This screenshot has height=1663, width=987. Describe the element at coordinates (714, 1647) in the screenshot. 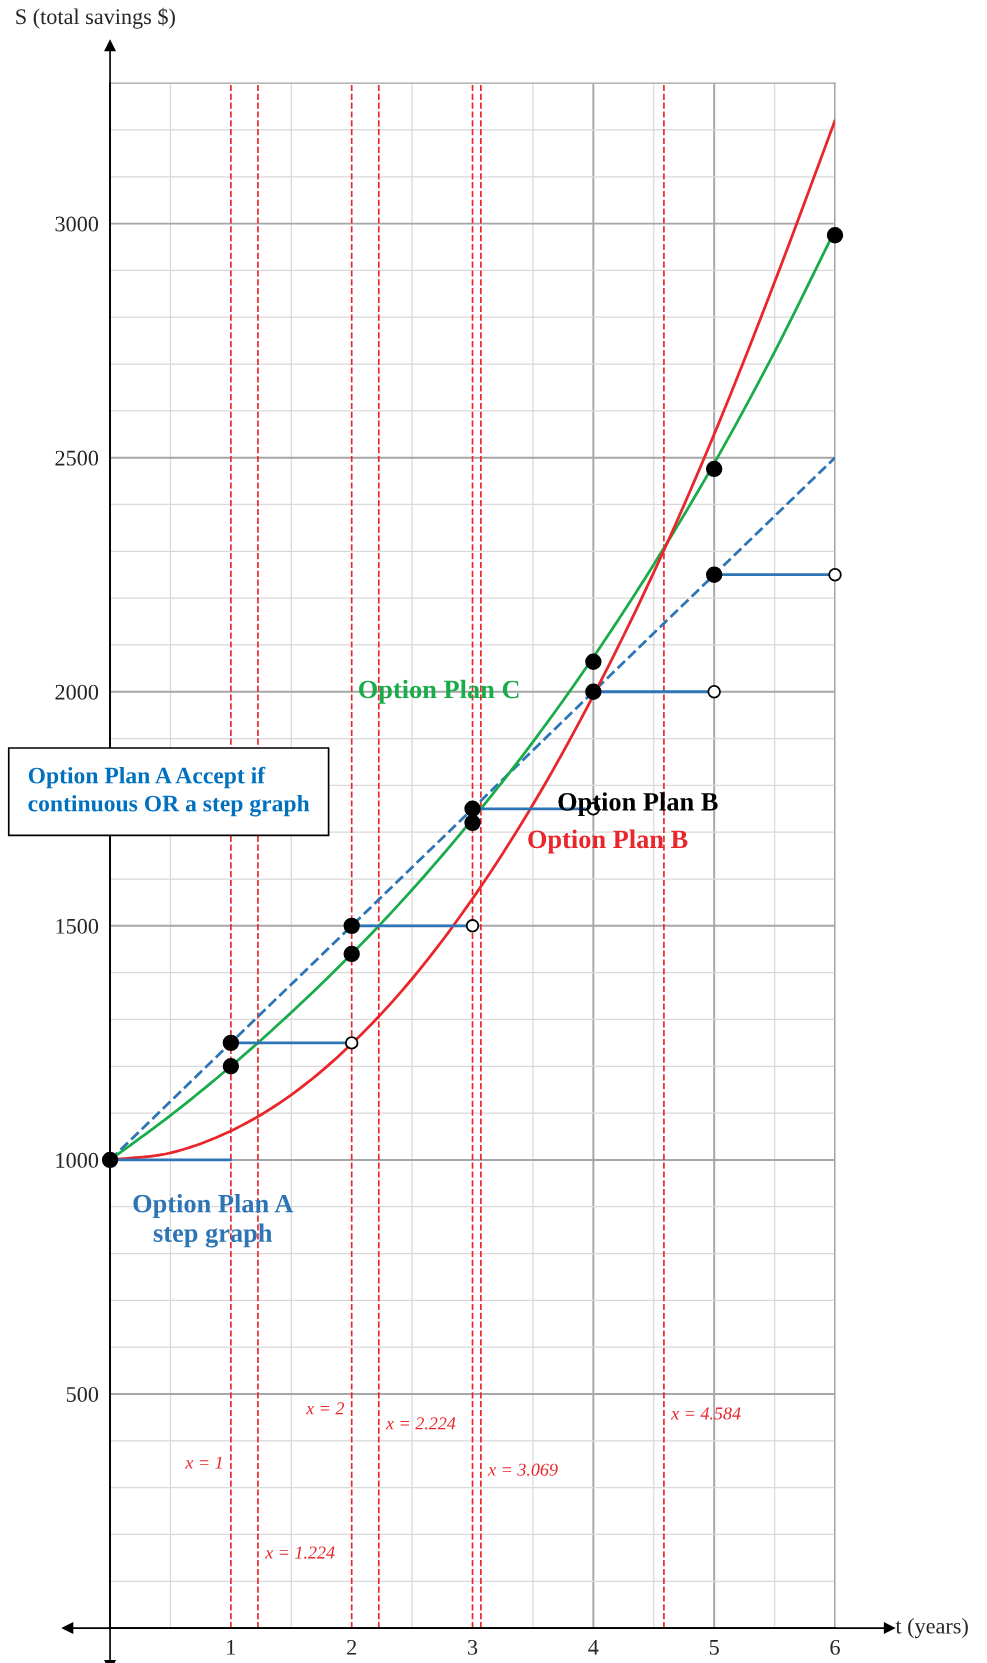

I see `x-tick-label: 5` at that location.